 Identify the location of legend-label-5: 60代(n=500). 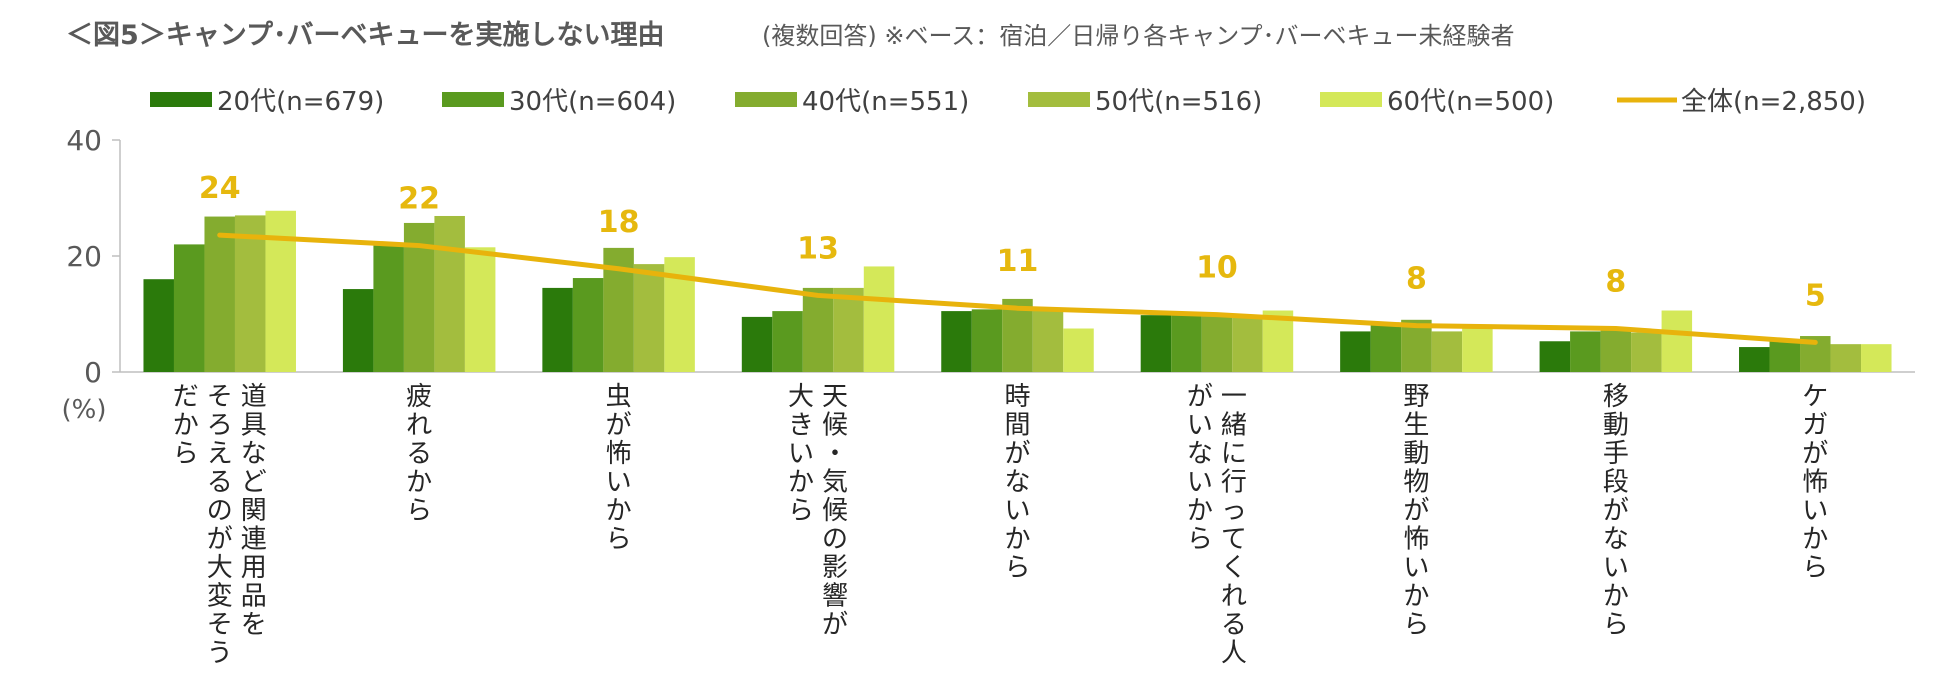
(1470, 102).